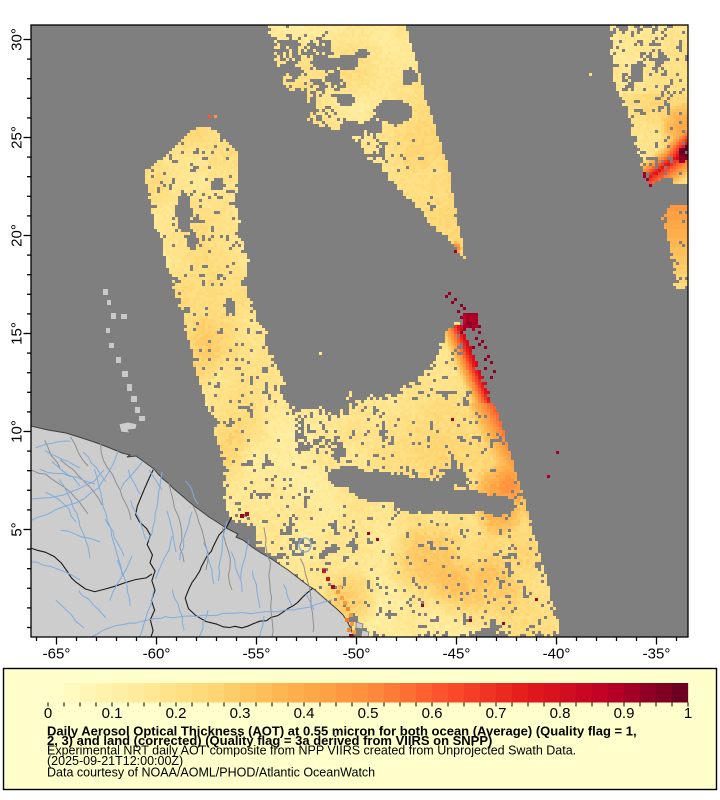  Describe the element at coordinates (257, 654) in the screenshot. I see `svg-text: -55°` at that location.